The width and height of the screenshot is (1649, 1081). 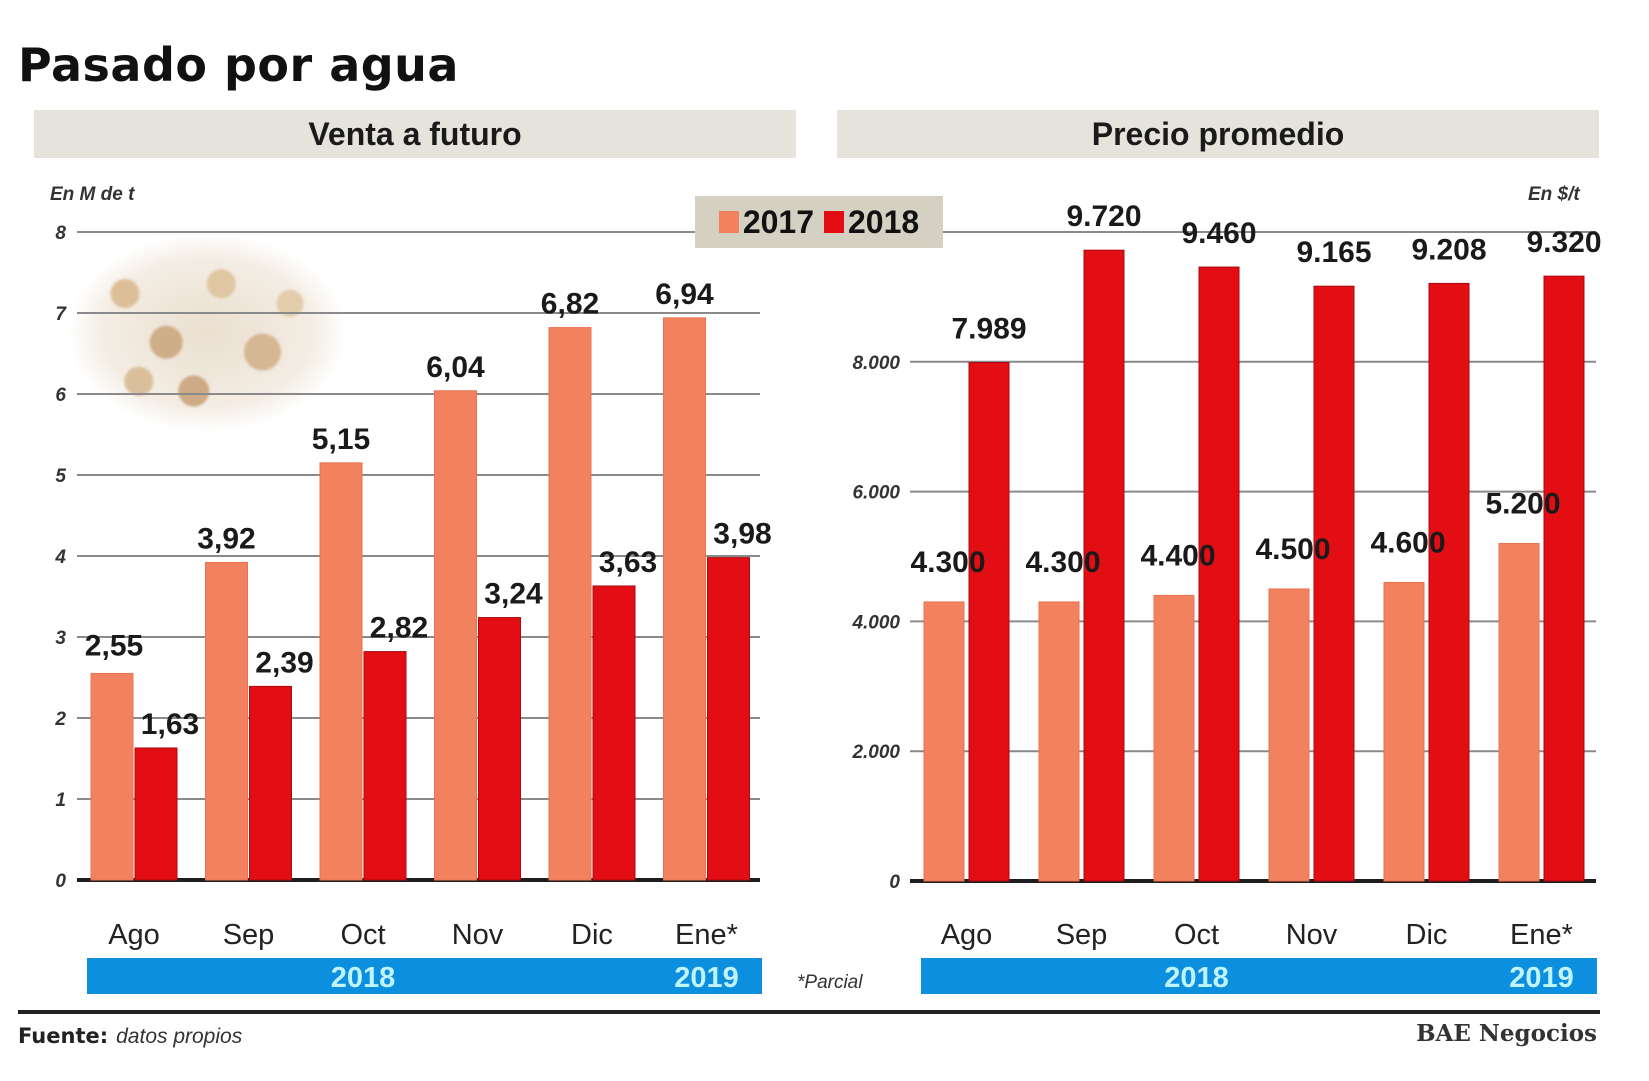 What do you see at coordinates (1506, 1033) in the screenshot?
I see `brand-credit: BAE Negocios` at bounding box center [1506, 1033].